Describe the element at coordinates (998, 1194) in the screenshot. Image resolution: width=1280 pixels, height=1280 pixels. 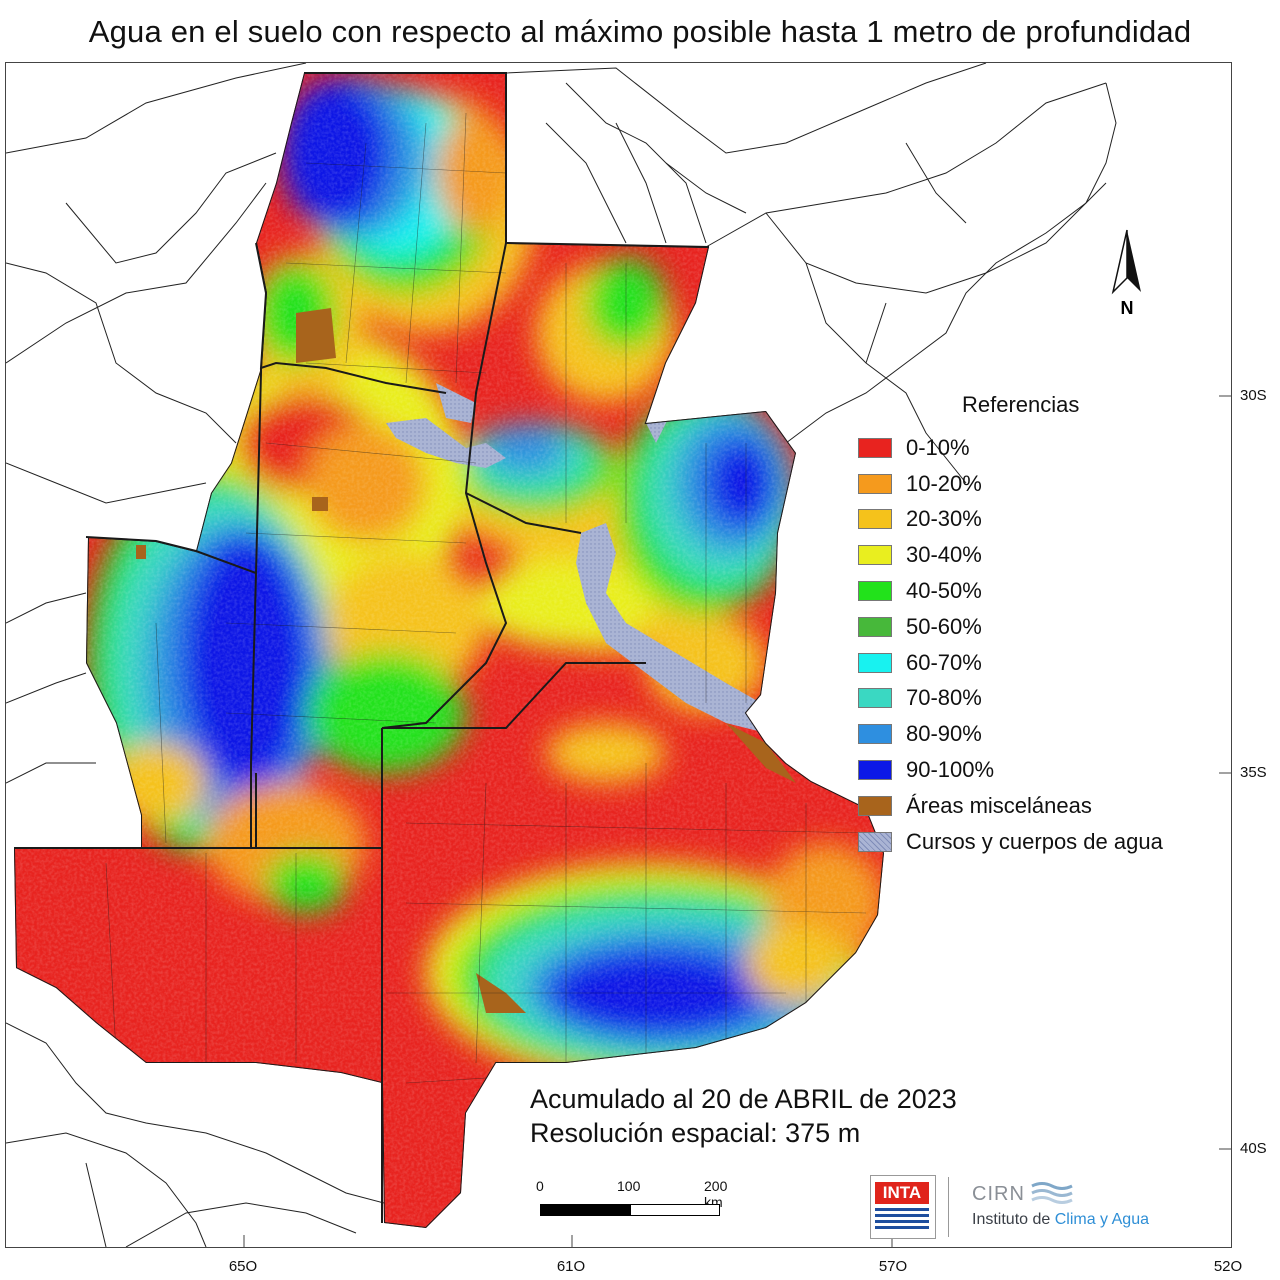
I see `cirn-logo-text: CIRN` at that location.